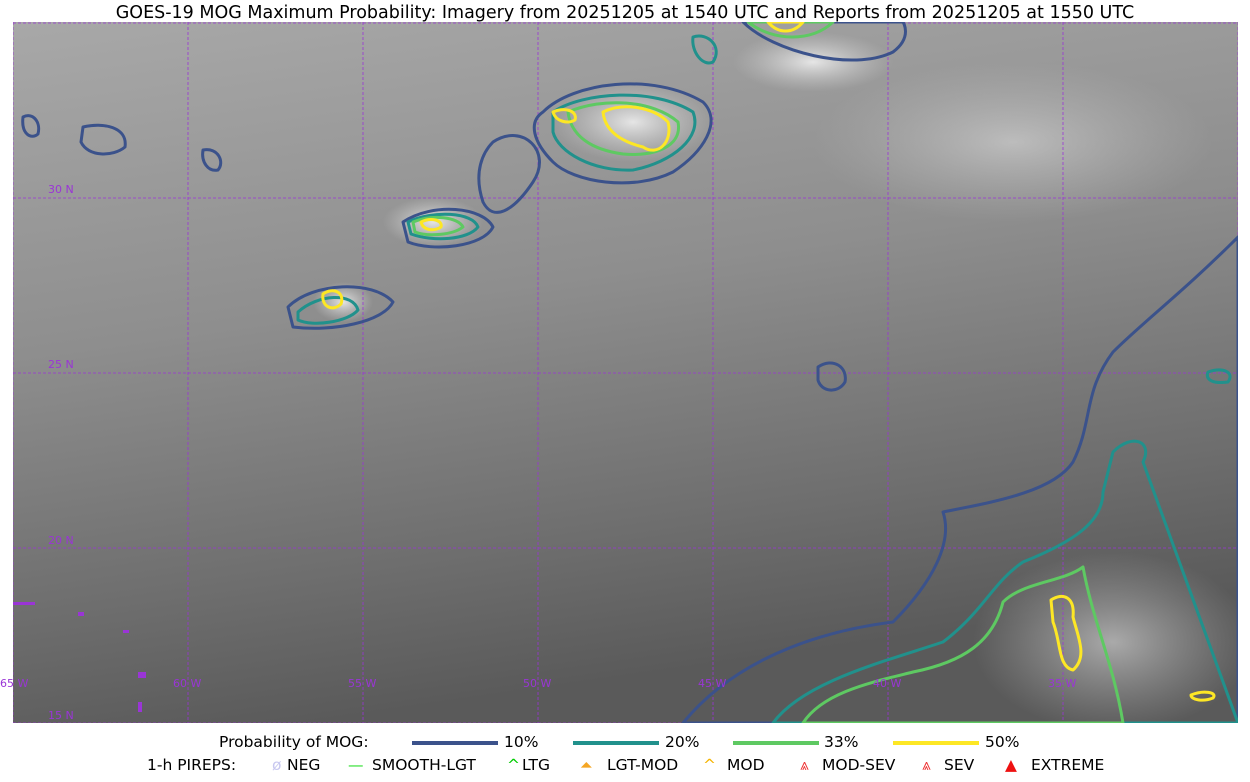  I want to click on lon-label-50w: 50 W, so click(537, 683).